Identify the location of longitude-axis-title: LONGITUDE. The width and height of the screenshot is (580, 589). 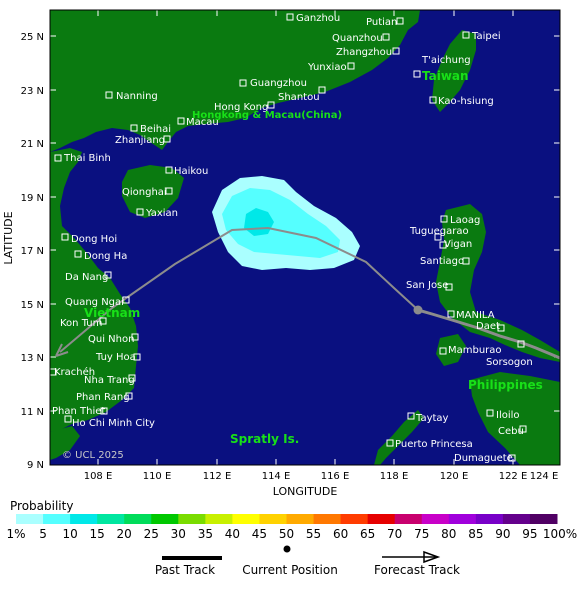
(305, 491).